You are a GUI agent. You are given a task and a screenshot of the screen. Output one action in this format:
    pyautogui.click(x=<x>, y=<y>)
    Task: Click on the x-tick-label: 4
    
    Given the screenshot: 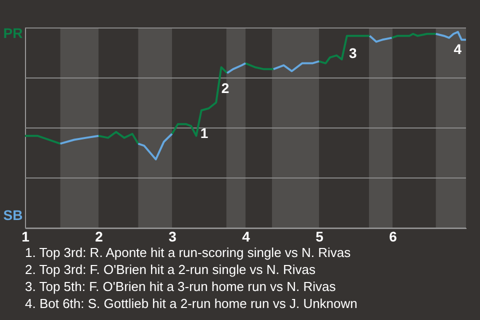 What is the action you would take?
    pyautogui.click(x=246, y=236)
    